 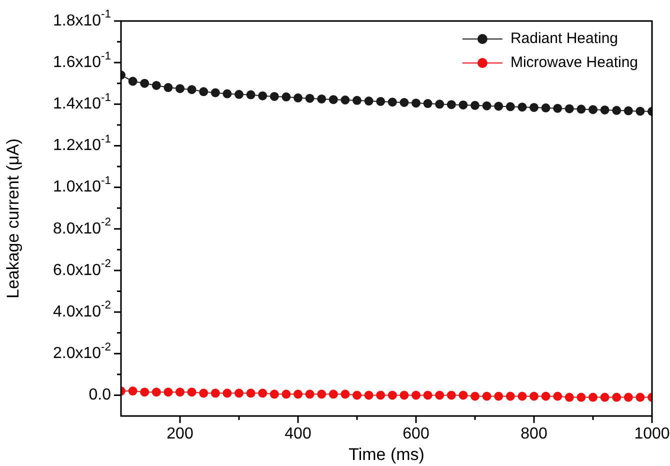 I want to click on y-axis-title: Leakage current (μA), so click(x=13, y=218).